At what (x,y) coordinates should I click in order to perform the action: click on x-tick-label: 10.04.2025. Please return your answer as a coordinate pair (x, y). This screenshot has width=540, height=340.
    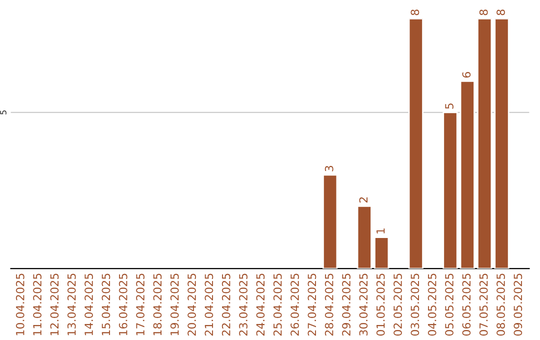
    Looking at the image, I should click on (20, 305).